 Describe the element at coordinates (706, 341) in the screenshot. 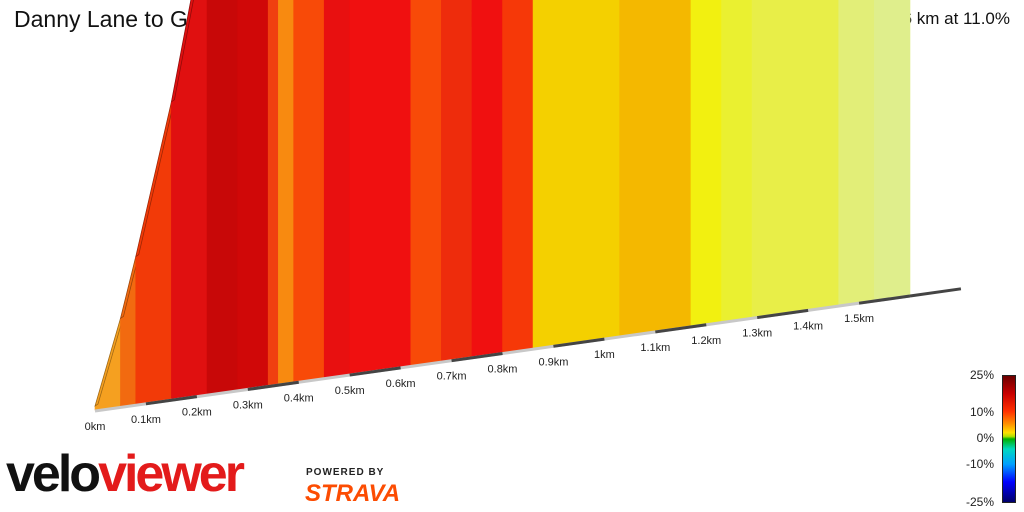

I see `x-tick-label: 1.2km` at that location.